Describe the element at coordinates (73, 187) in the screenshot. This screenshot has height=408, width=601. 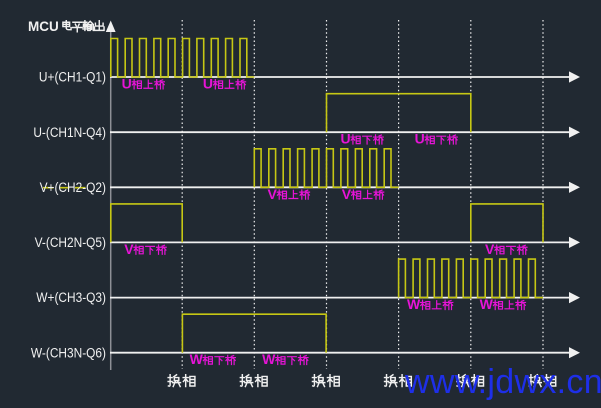
I see `svg-text: V+(CH2-Q2)` at that location.